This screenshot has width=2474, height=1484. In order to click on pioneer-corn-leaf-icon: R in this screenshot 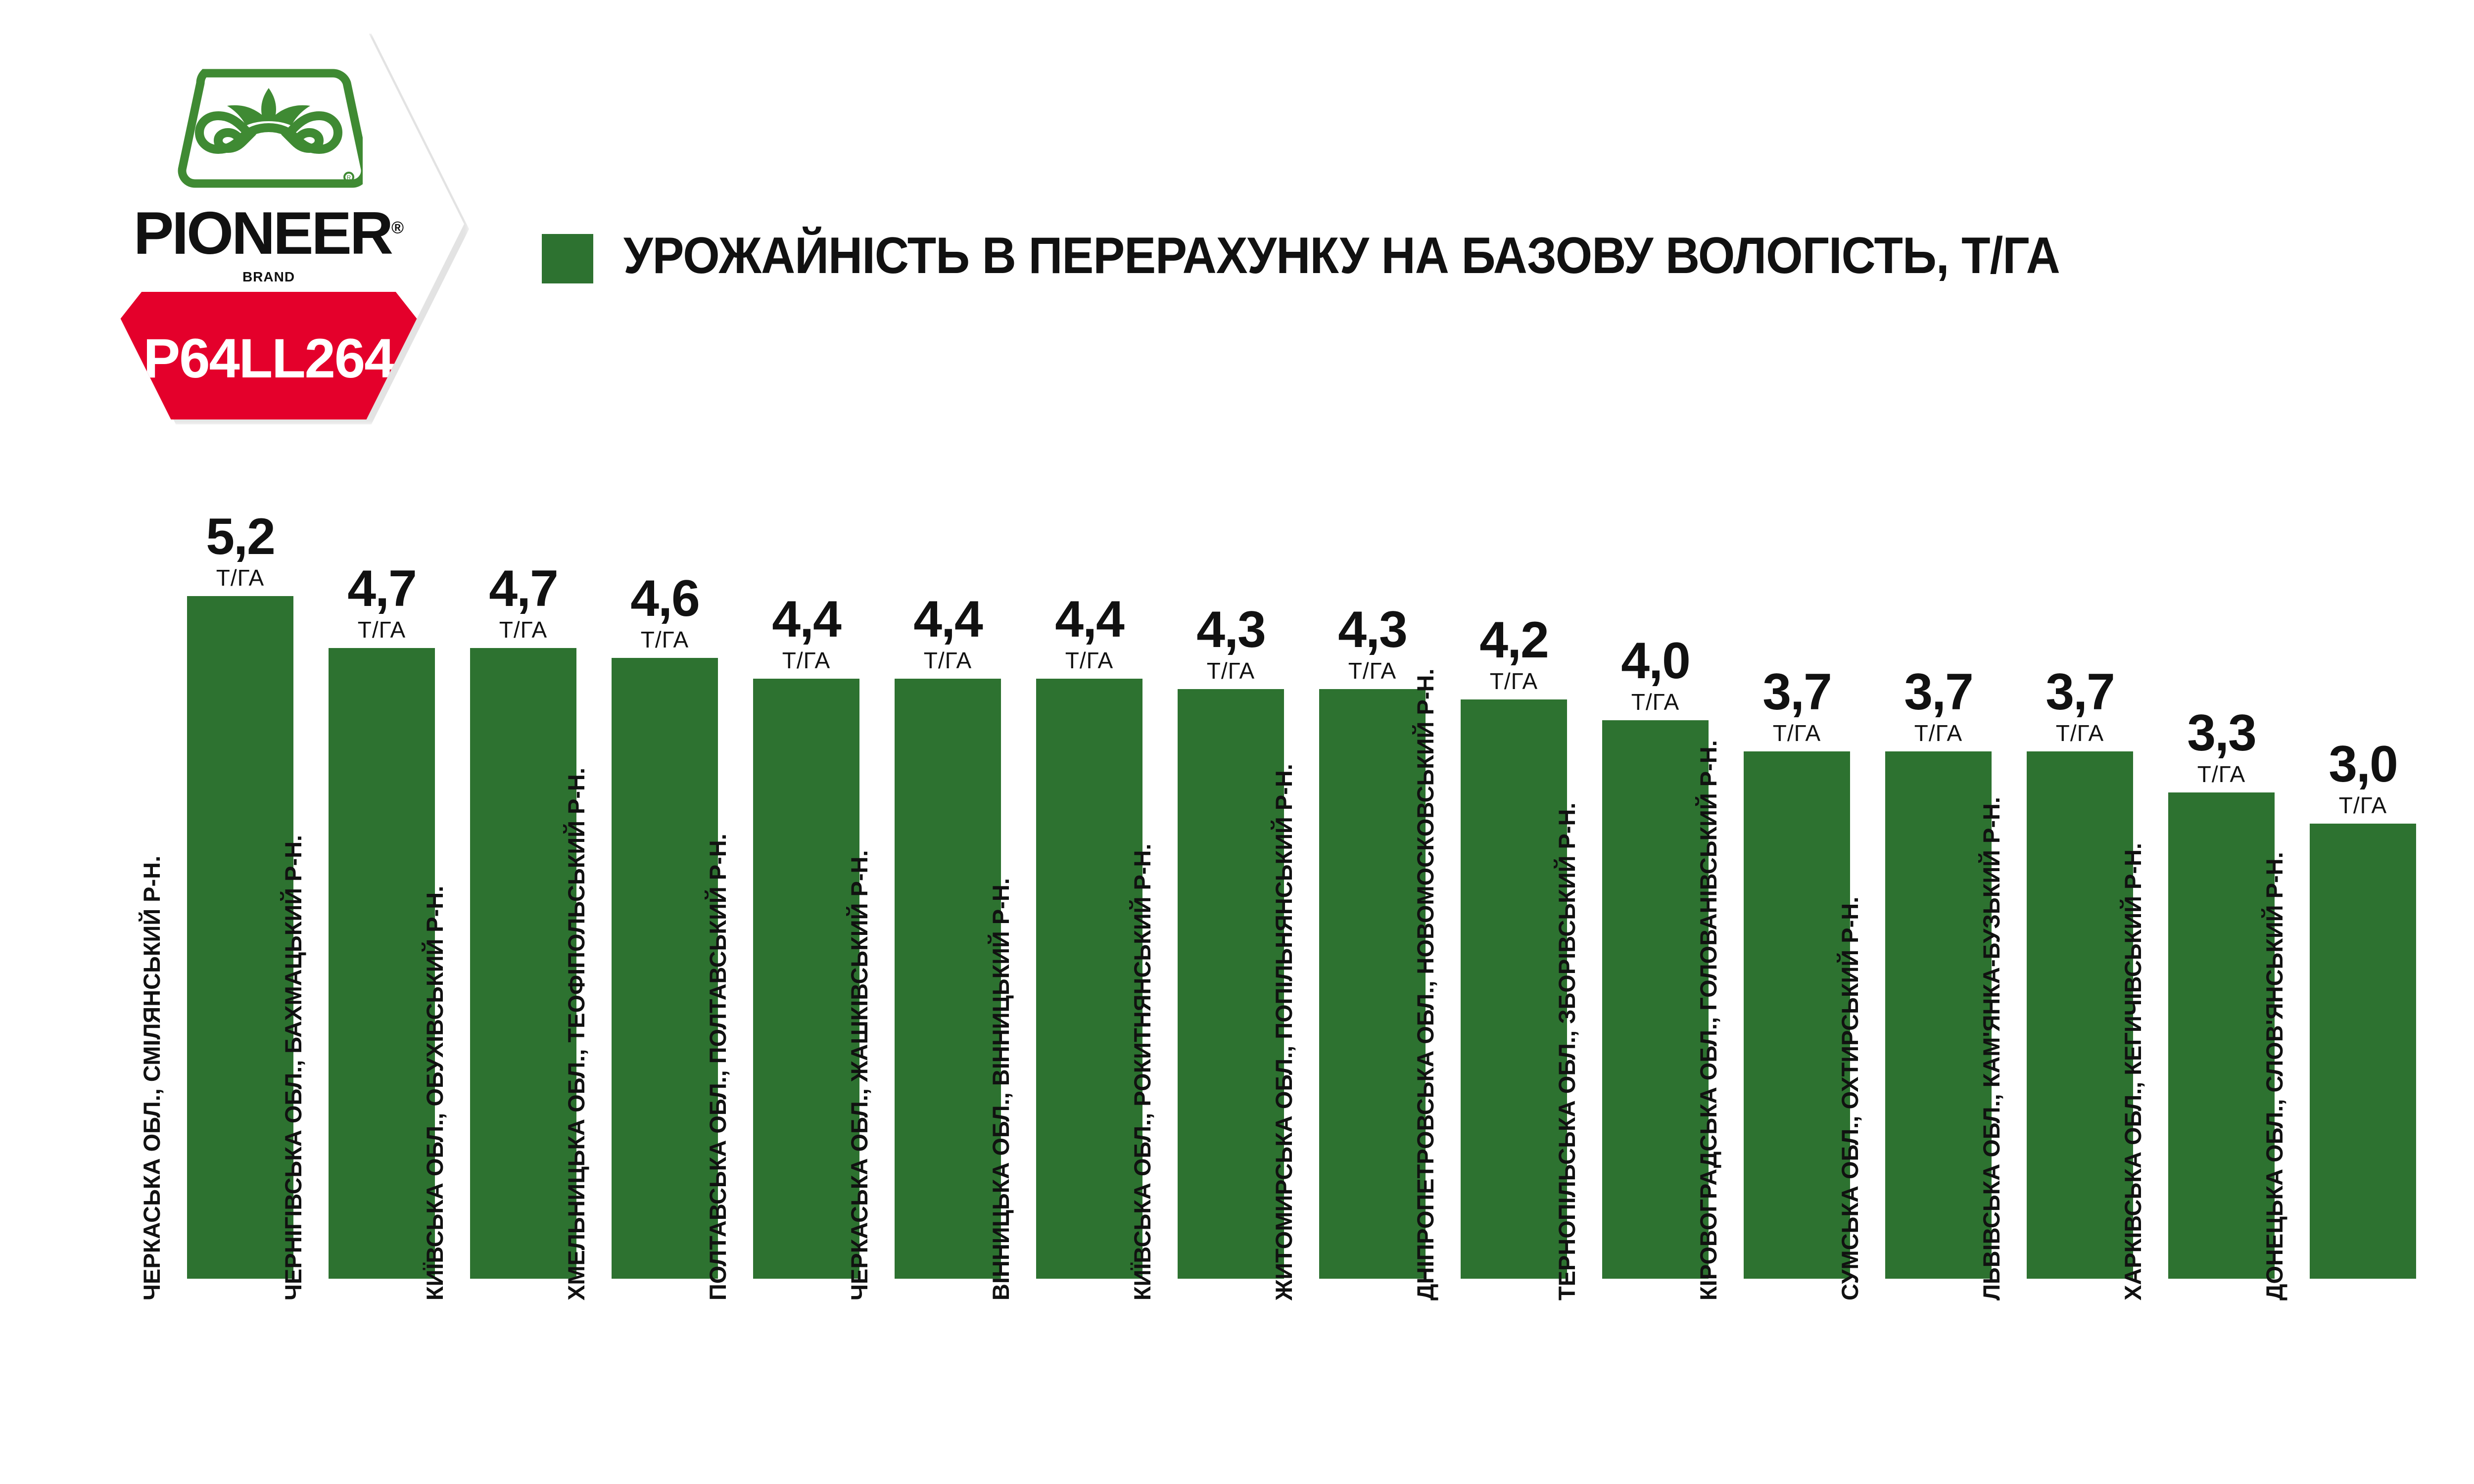, I will do `click(273, 130)`.